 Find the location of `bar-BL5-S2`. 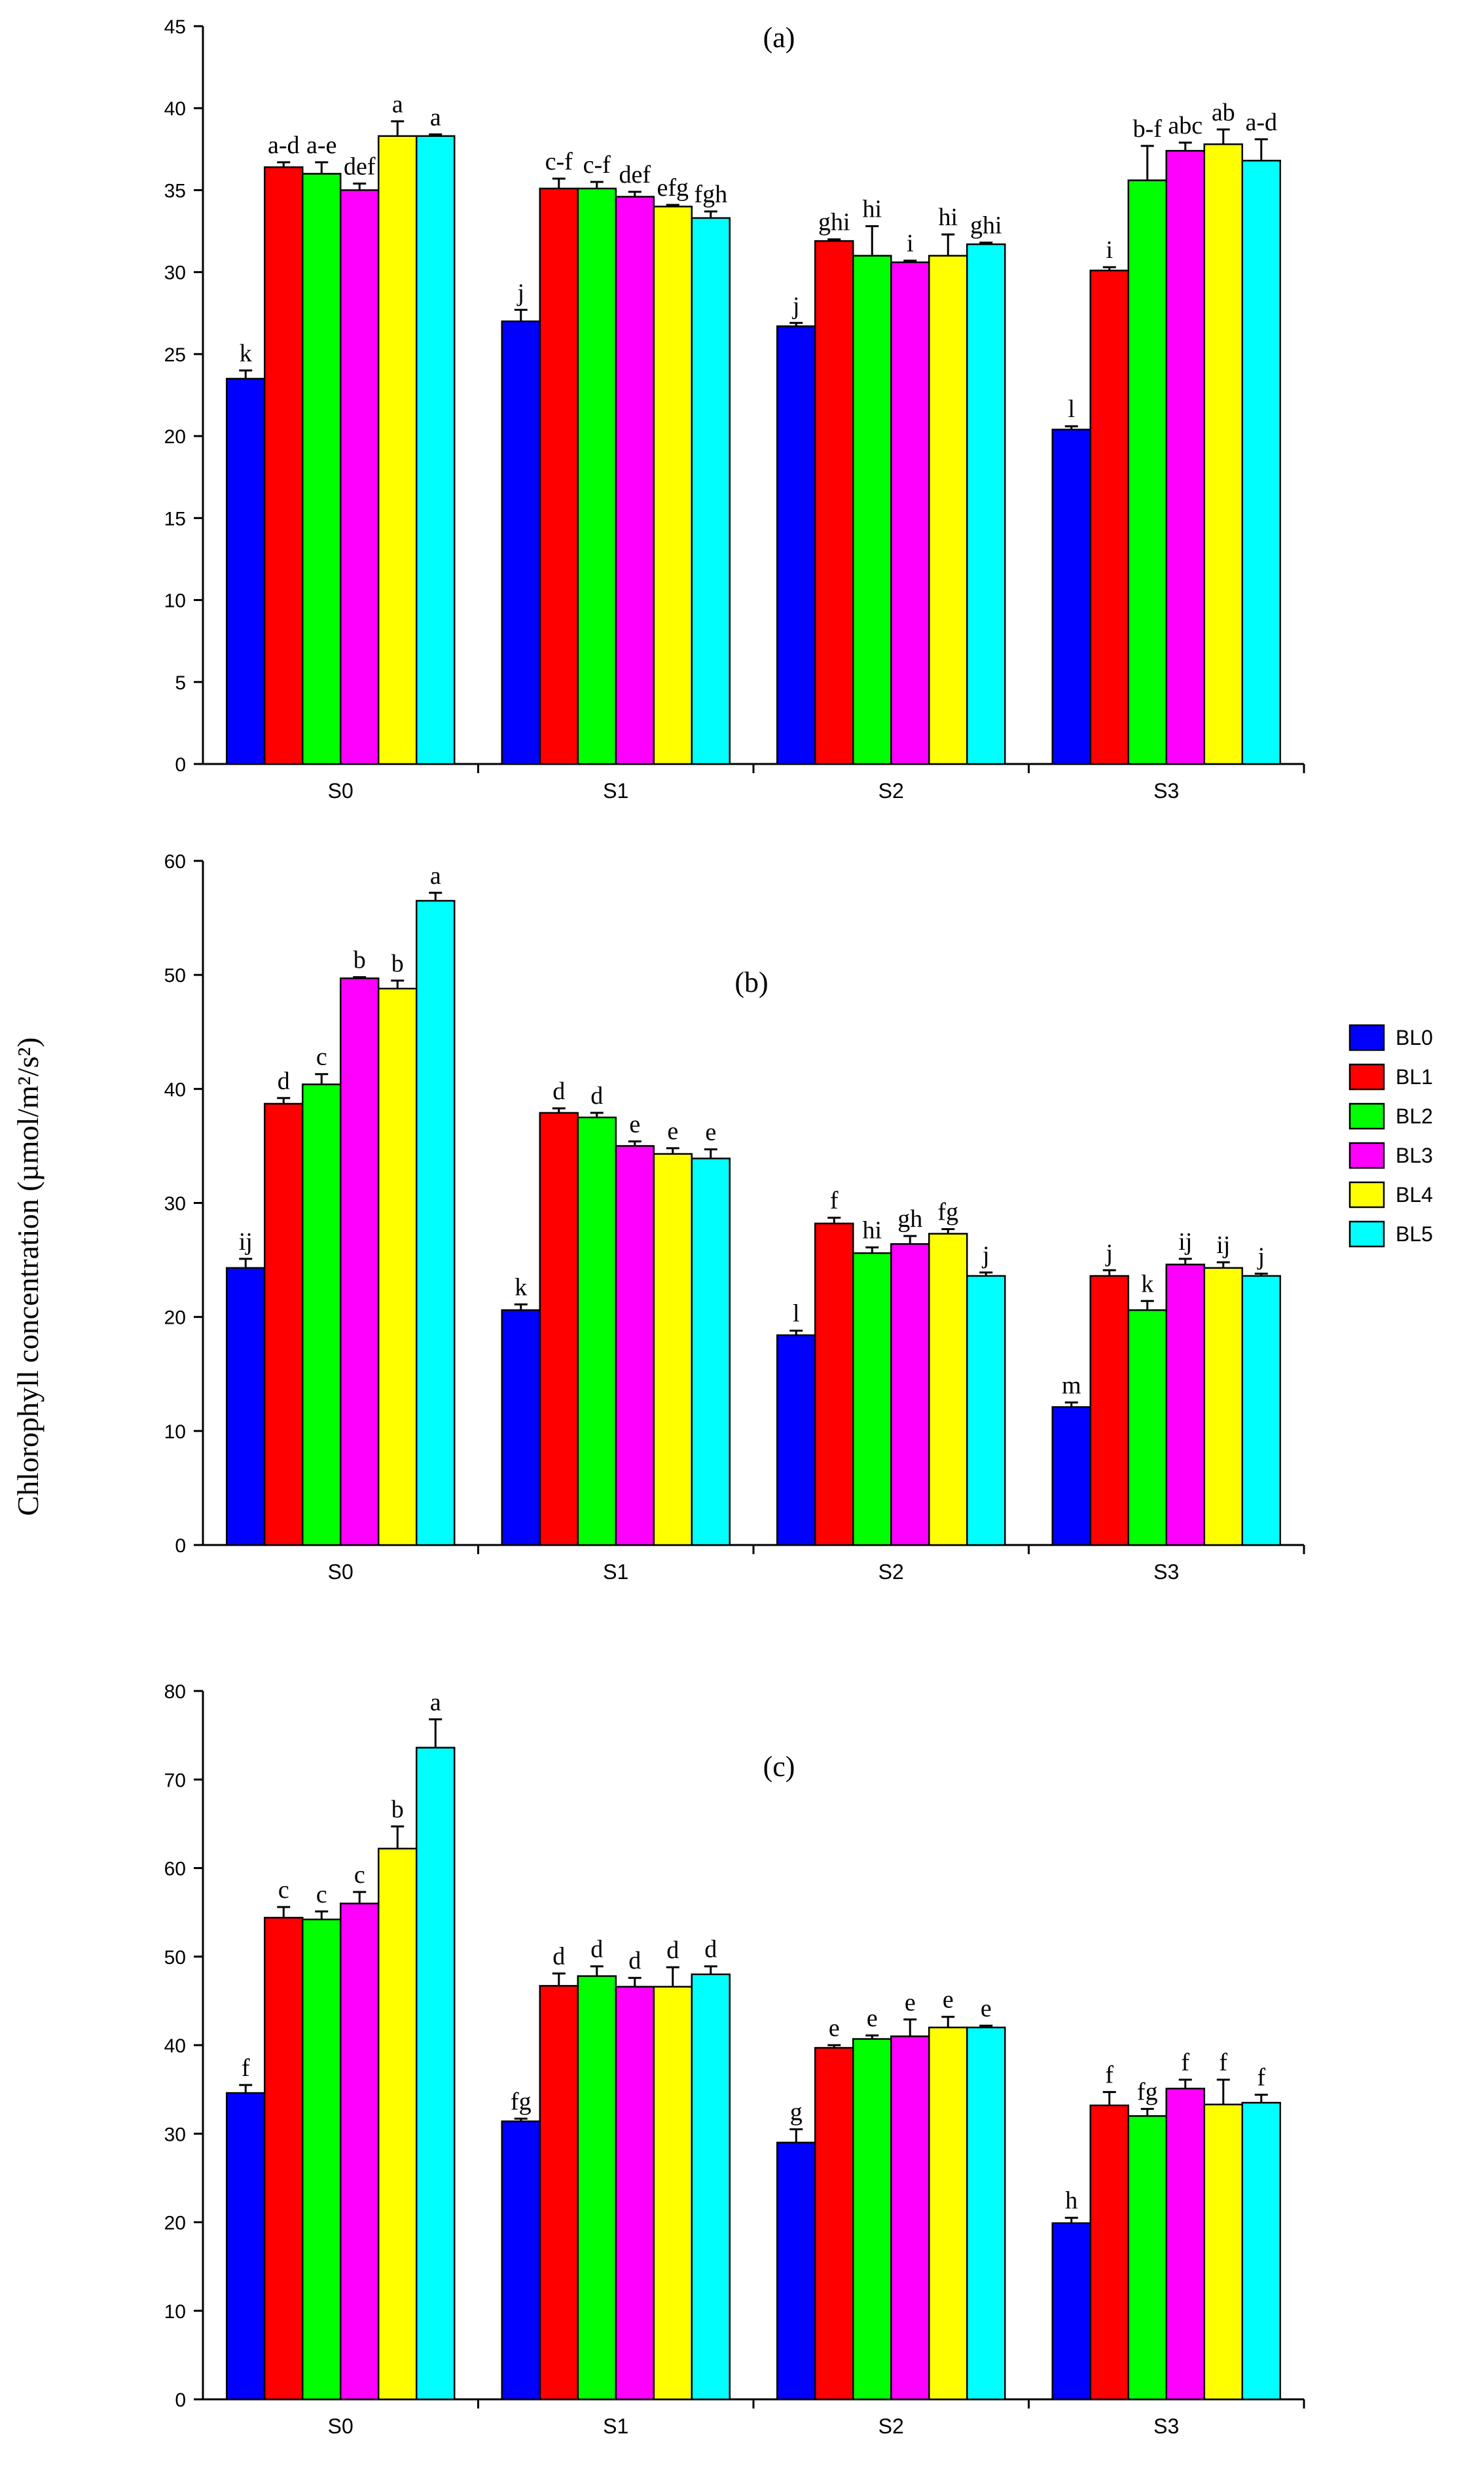

bar-BL5-S2 is located at coordinates (986, 2214).